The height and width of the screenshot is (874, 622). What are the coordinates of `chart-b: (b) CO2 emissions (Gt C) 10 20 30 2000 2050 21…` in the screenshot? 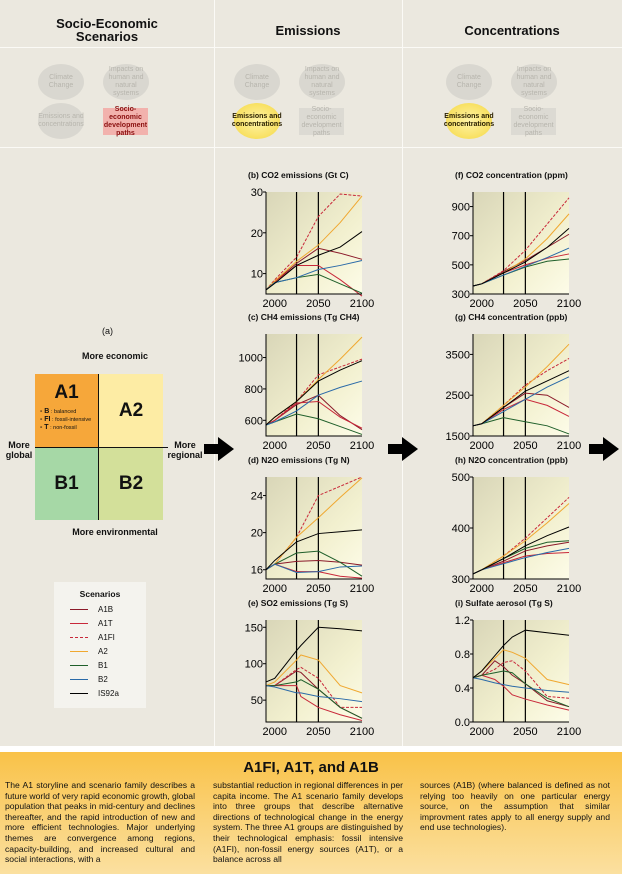 It's located at (313, 240).